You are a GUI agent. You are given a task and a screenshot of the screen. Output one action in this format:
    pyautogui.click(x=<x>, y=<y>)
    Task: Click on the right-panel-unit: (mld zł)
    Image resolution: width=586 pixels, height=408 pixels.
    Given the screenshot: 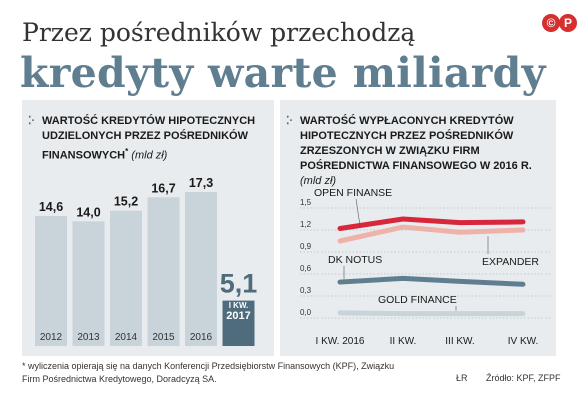 What is the action you would take?
    pyautogui.click(x=318, y=181)
    